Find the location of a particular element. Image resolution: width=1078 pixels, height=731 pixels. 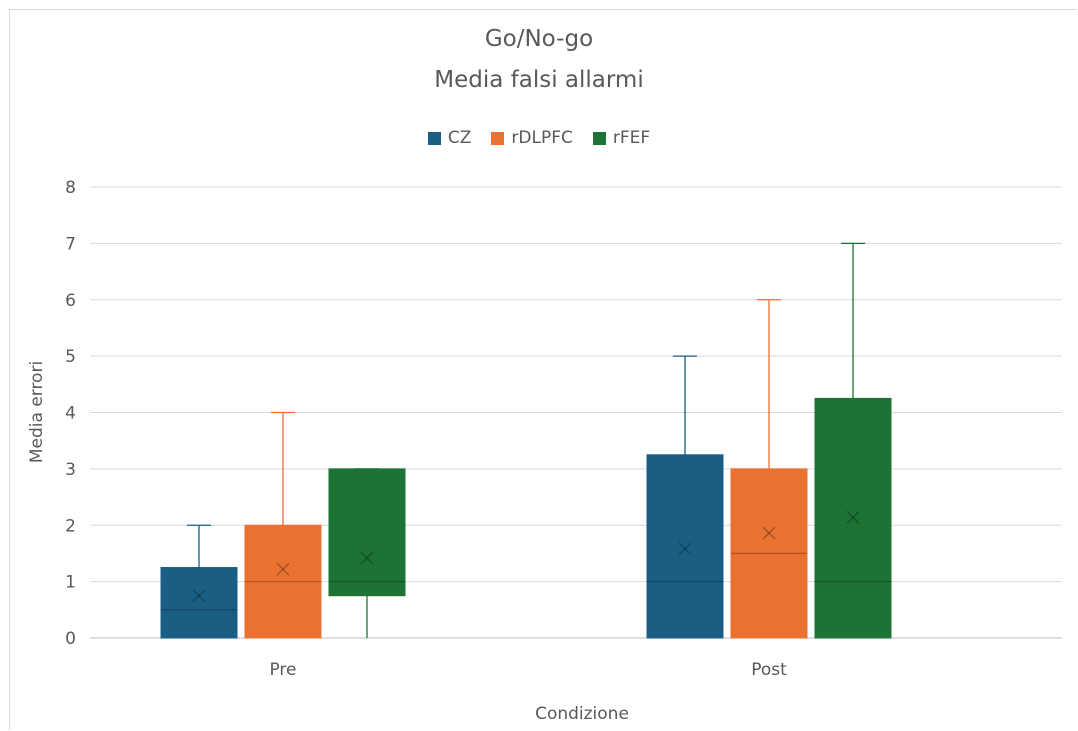

y-tick-label: 7 is located at coordinates (70, 244).